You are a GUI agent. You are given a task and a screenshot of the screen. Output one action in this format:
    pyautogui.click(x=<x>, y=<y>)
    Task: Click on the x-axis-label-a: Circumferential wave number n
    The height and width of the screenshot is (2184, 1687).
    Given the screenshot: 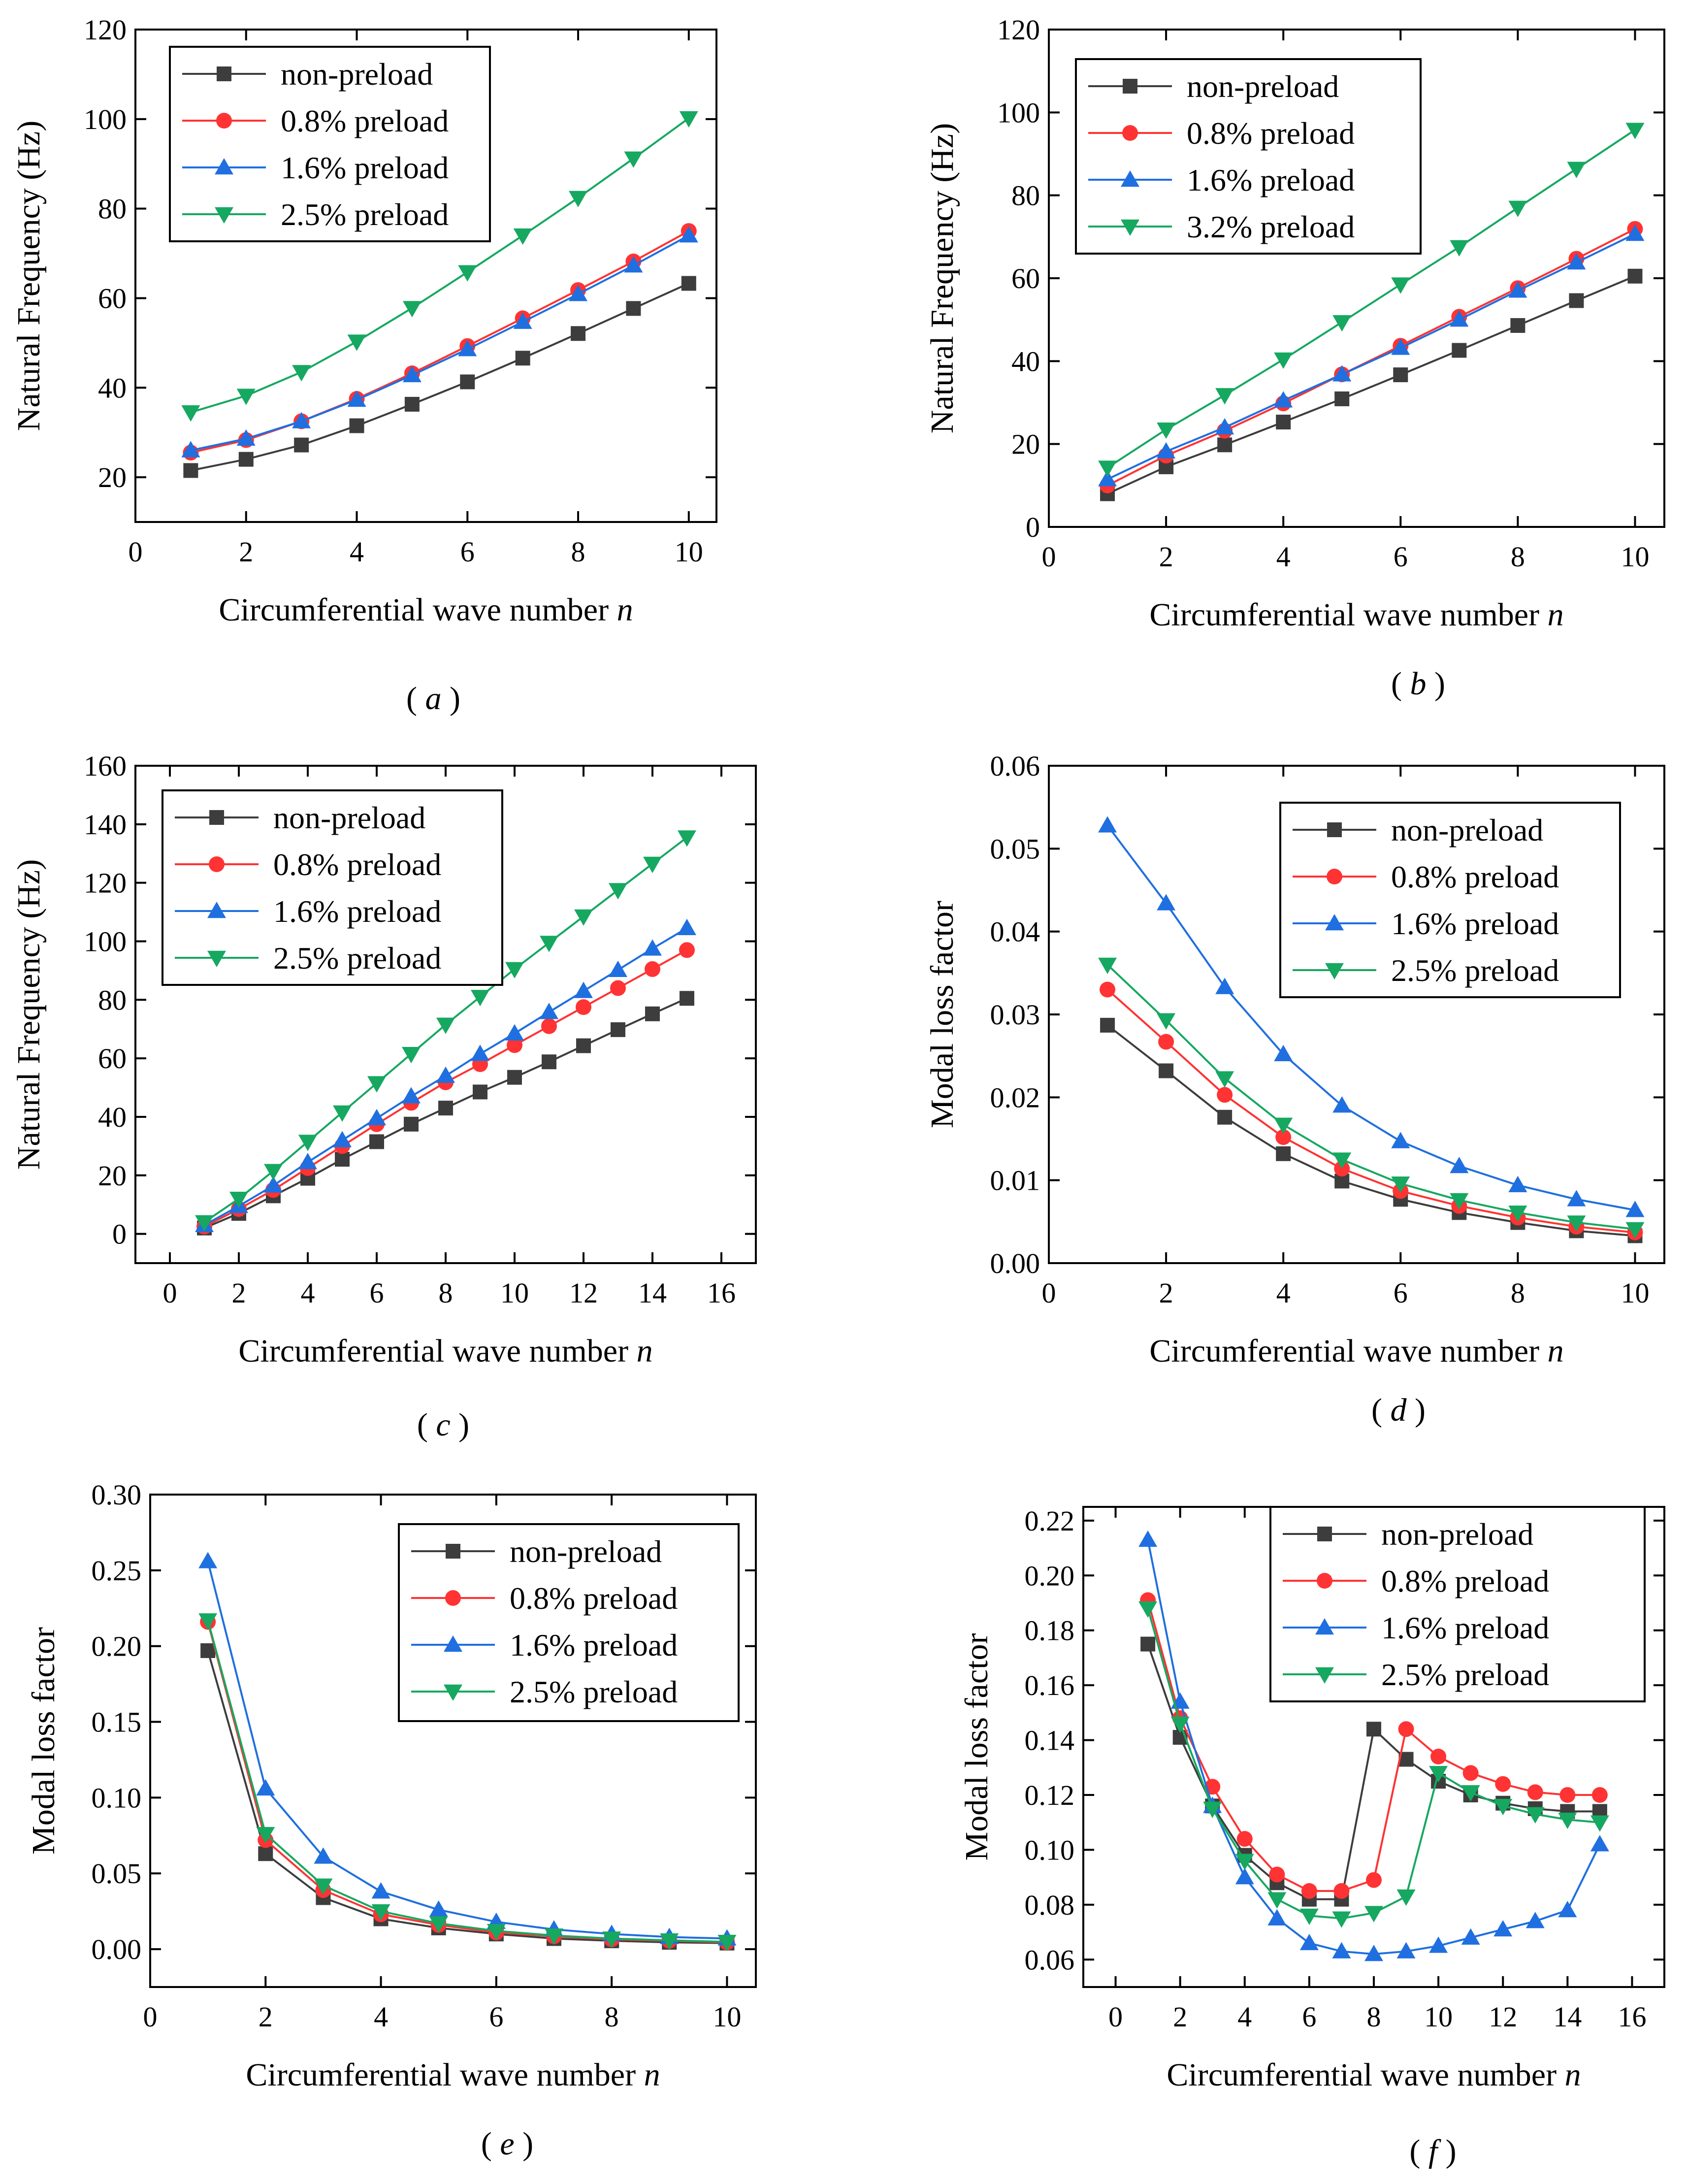 What is the action you would take?
    pyautogui.click(x=426, y=610)
    